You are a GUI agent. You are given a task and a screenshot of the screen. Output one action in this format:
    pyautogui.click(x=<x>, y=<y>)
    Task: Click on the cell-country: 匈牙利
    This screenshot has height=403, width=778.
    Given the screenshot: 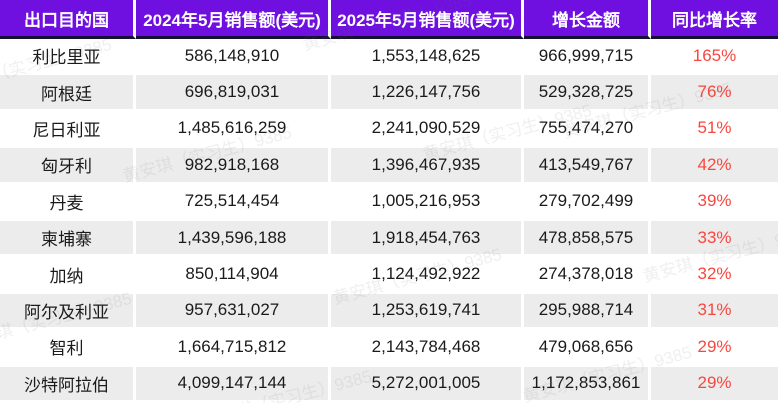 What is the action you would take?
    pyautogui.click(x=68, y=166)
    